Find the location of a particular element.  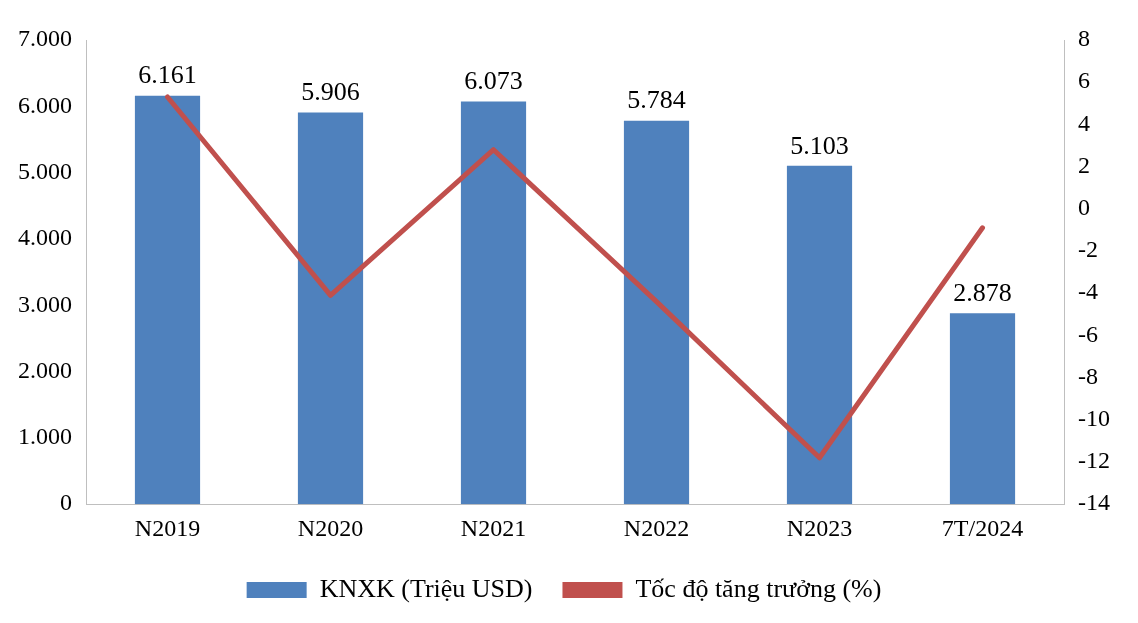

x-tick-label: N2019 is located at coordinates (167, 527).